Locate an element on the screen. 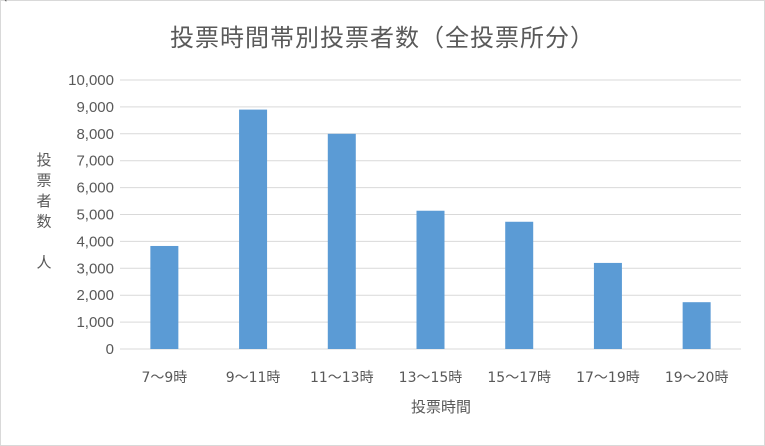 This screenshot has height=446, width=765. x-category-label: 7～9時 is located at coordinates (164, 378).